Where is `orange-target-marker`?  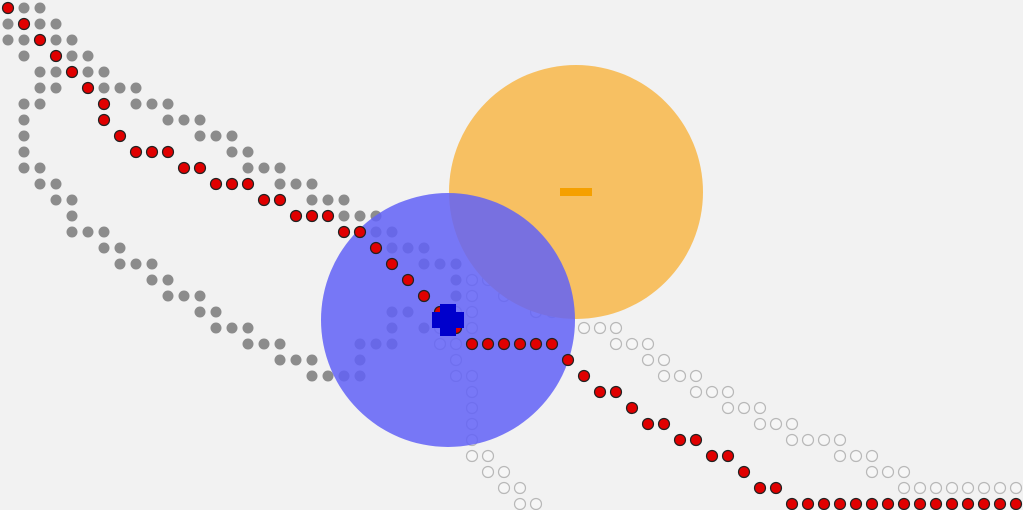
orange-target-marker is located at coordinates (576, 192).